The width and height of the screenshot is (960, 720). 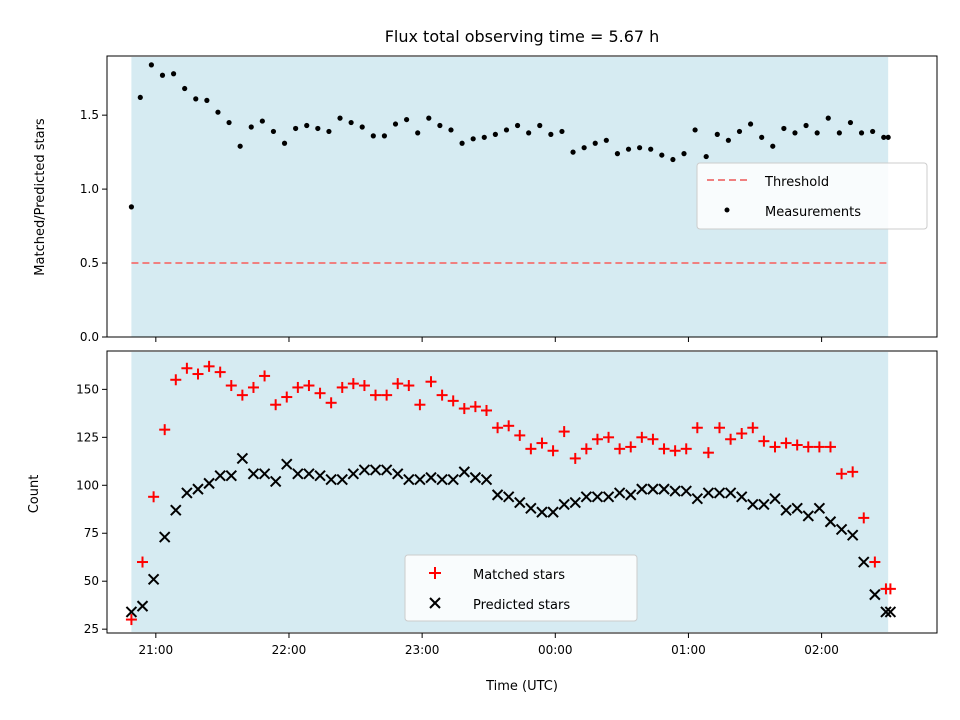 I want to click on x-tick-label: 23:00, so click(x=422, y=650).